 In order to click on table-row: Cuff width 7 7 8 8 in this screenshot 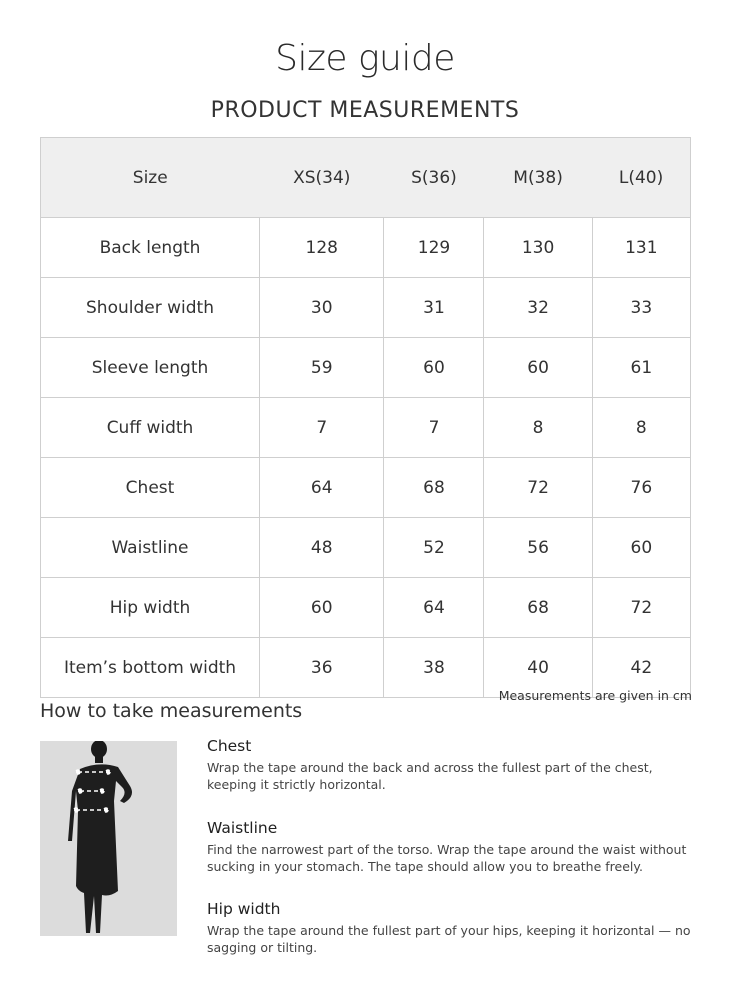, I will do `click(366, 427)`.